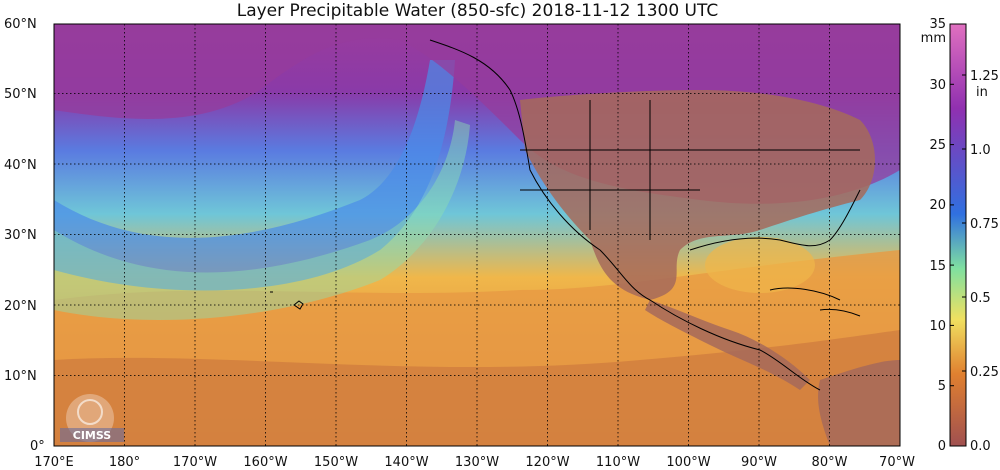 The width and height of the screenshot is (1000, 470). Describe the element at coordinates (937, 24) in the screenshot. I see `colorbar-mm-tick: 35` at that location.